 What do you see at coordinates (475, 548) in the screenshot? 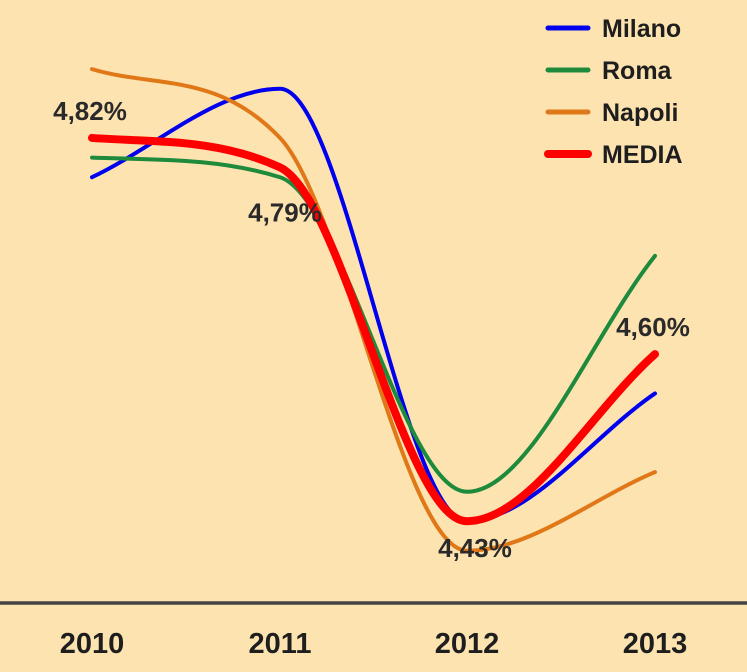
I see `data-label: 4,43%` at bounding box center [475, 548].